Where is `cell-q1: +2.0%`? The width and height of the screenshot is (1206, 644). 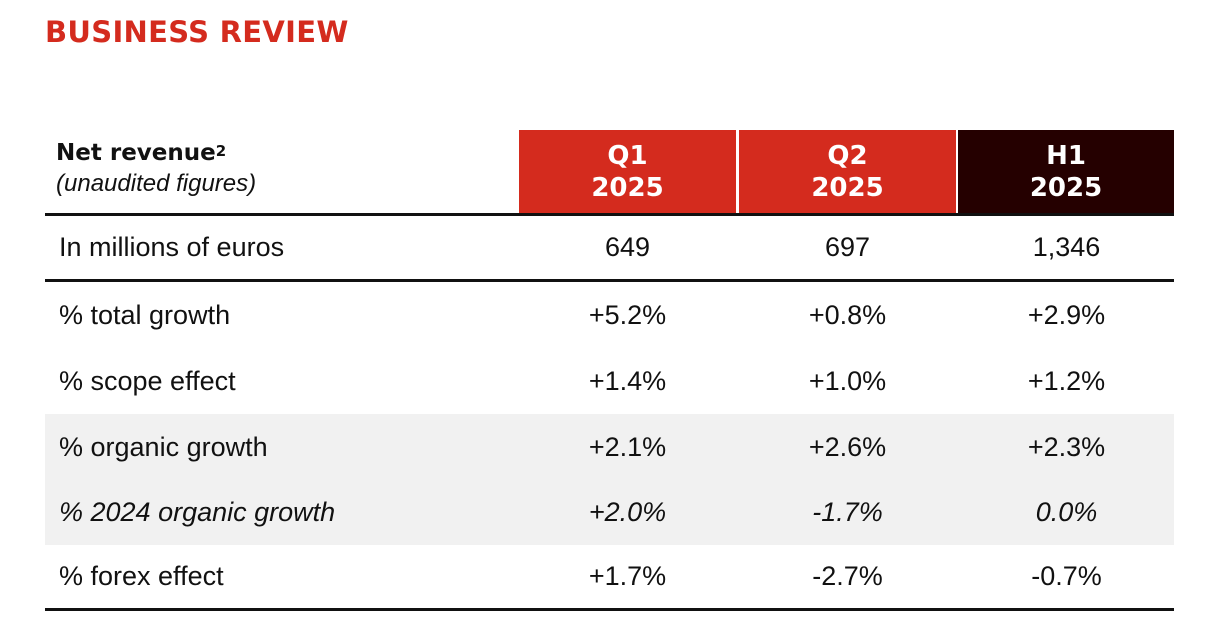
cell-q1: +2.0% is located at coordinates (627, 512).